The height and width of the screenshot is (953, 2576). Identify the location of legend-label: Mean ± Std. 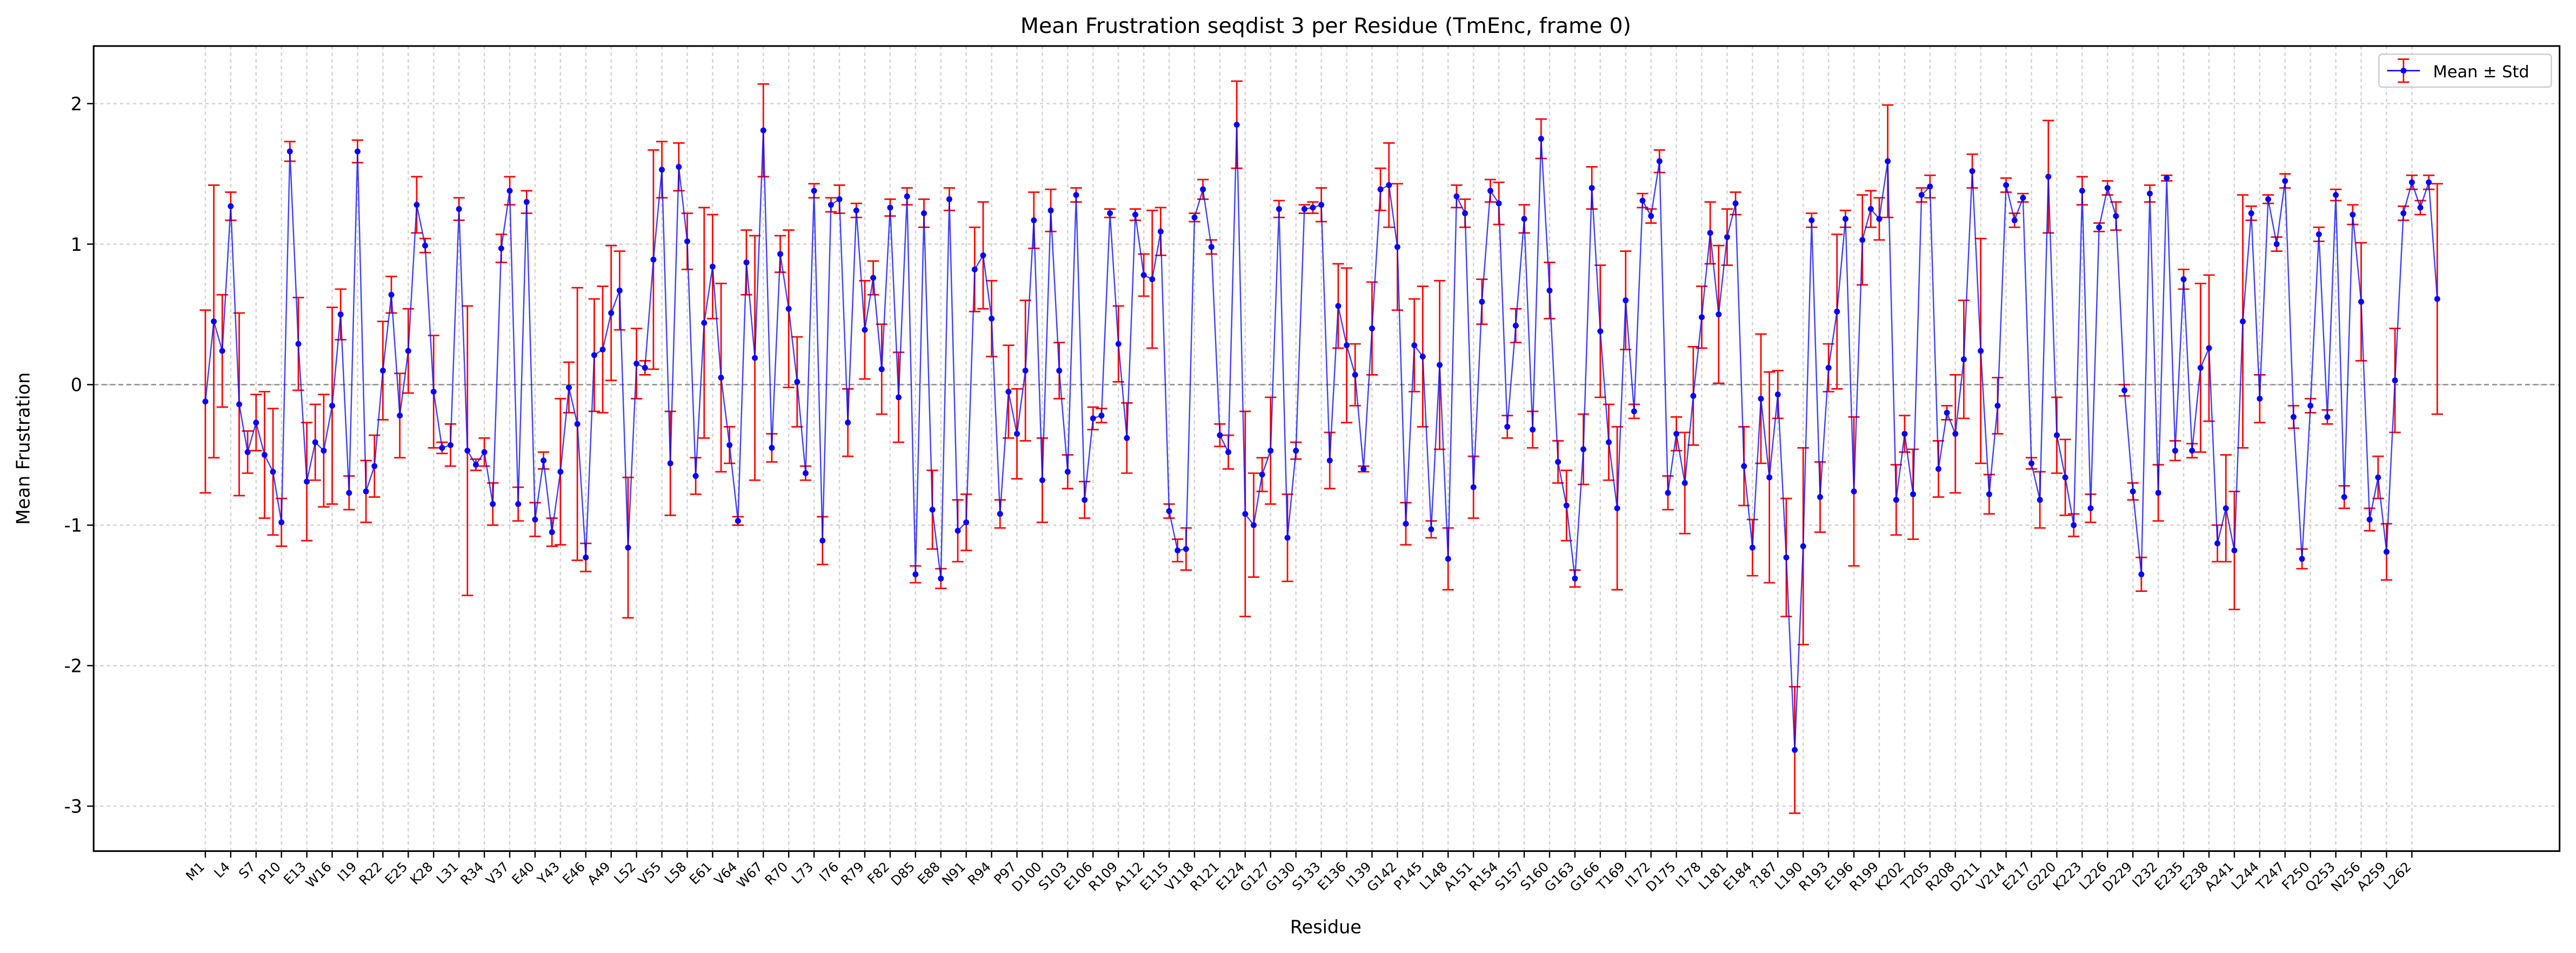
(2481, 72).